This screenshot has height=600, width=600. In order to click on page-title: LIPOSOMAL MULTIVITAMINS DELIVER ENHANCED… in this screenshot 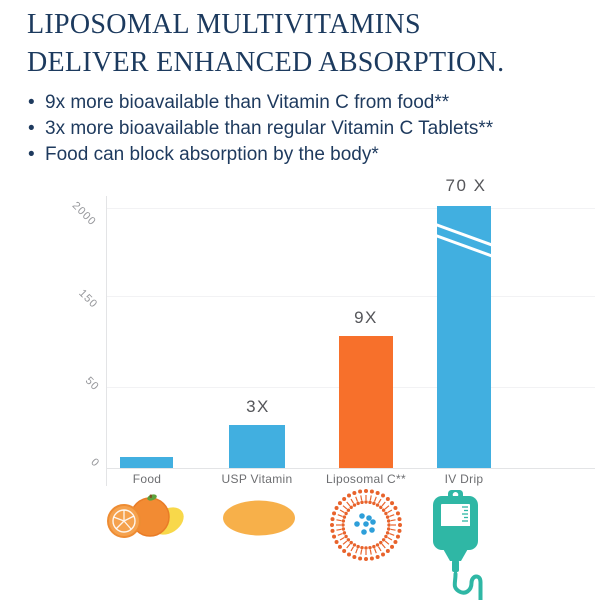, I will do `click(307, 44)`.